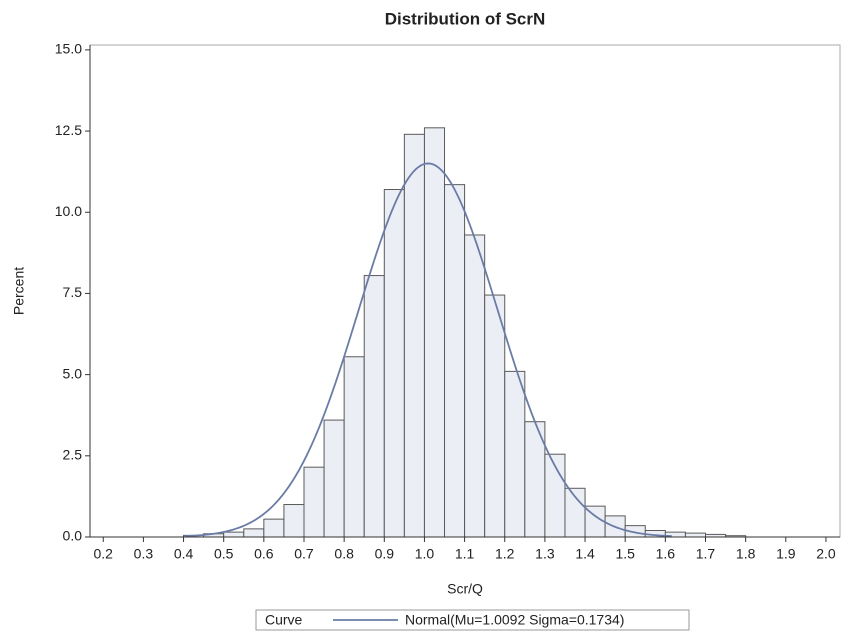 This screenshot has width=843, height=631. What do you see at coordinates (264, 554) in the screenshot?
I see `x-tick-label: 0.6` at bounding box center [264, 554].